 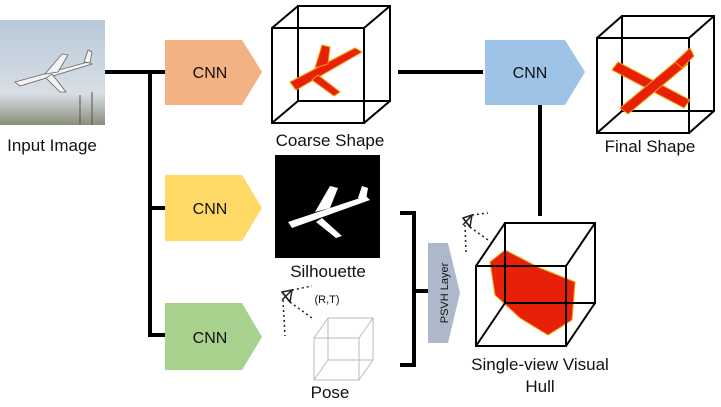 I want to click on visual-hull-voxels, so click(x=532, y=292).